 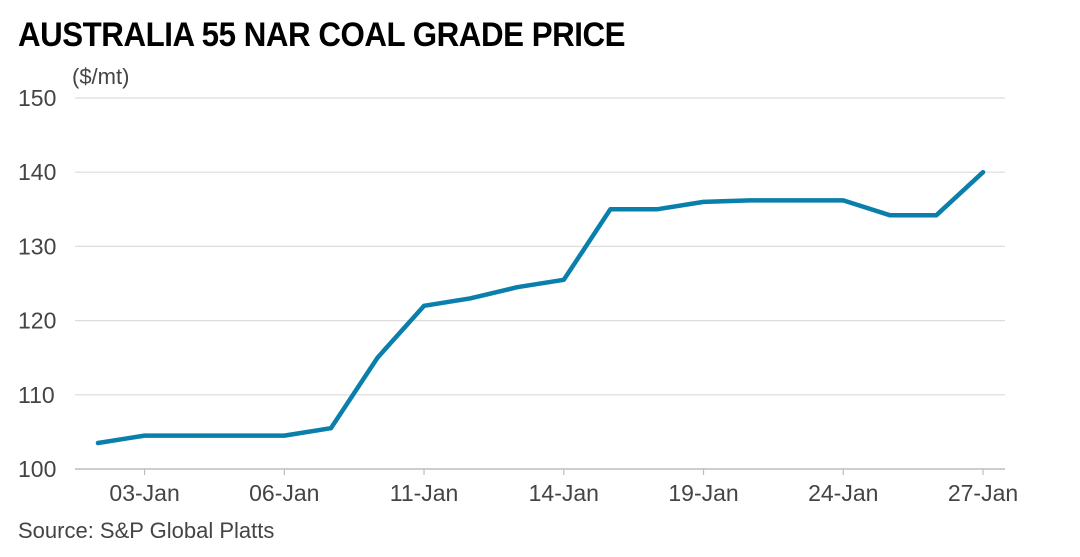 What do you see at coordinates (37, 469) in the screenshot?
I see `y-tick-label: 100` at bounding box center [37, 469].